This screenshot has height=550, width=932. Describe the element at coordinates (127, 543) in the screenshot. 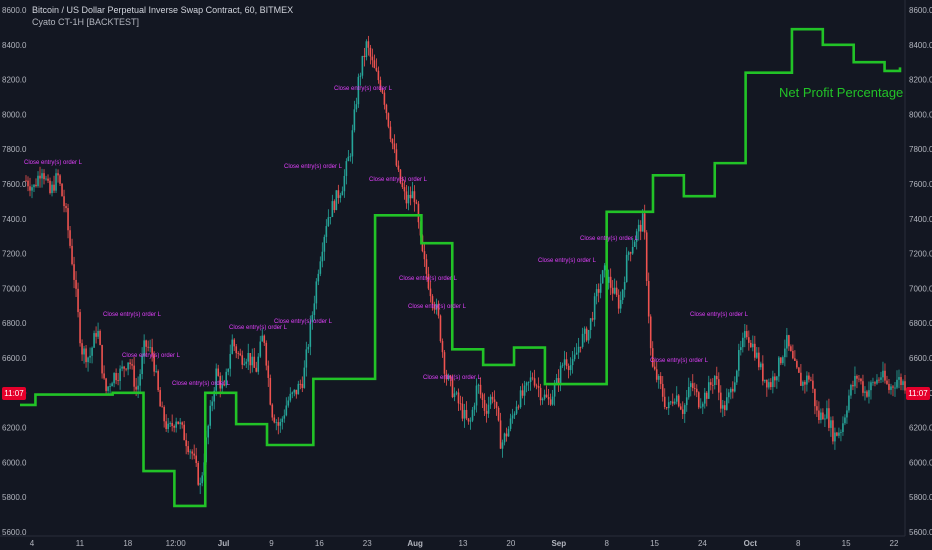

I see `x-tick-label: 18` at that location.